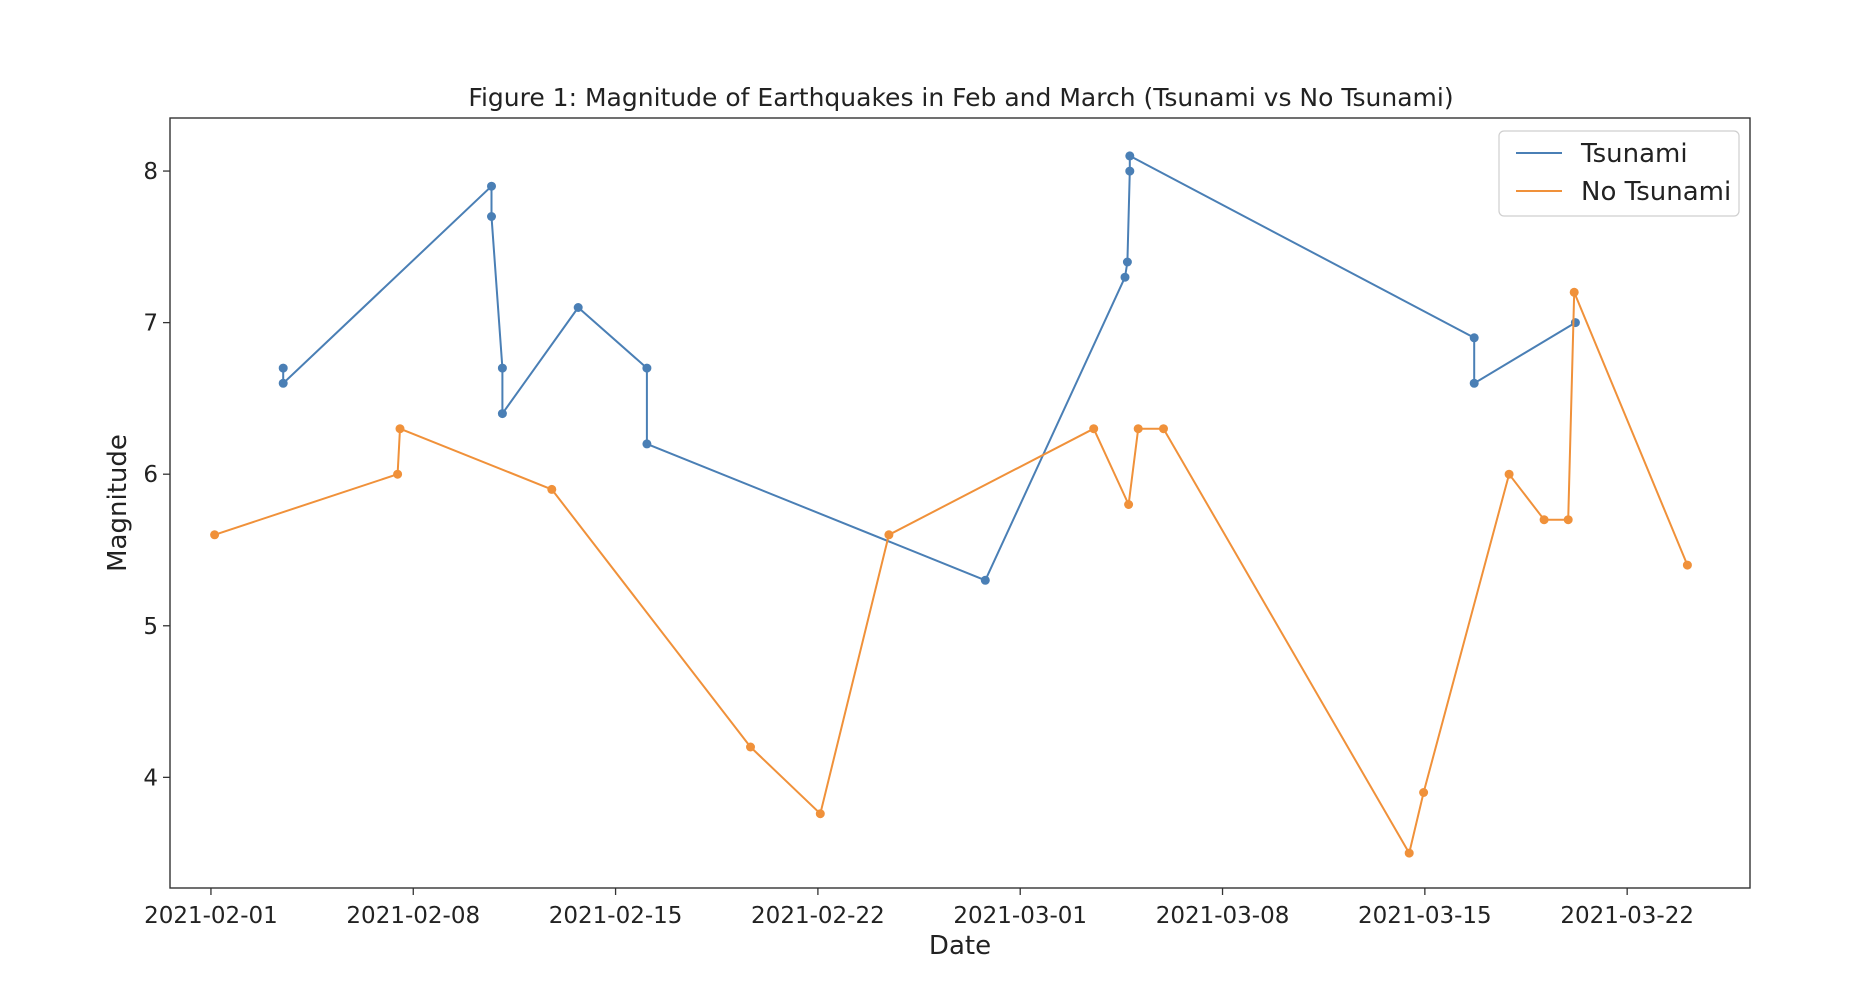  I want to click on x-tick-label: 2021-02-22, so click(818, 916).